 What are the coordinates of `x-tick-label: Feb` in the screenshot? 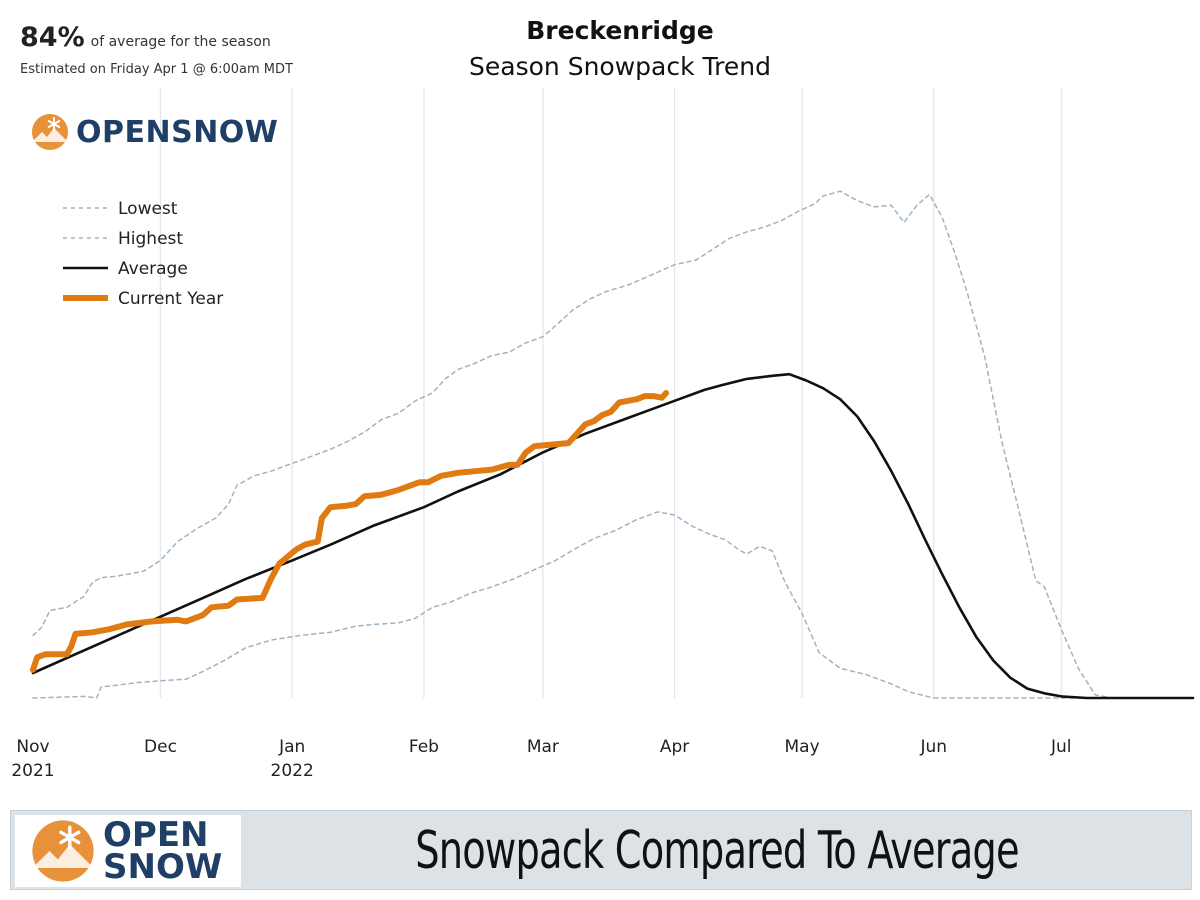 It's located at (424, 747).